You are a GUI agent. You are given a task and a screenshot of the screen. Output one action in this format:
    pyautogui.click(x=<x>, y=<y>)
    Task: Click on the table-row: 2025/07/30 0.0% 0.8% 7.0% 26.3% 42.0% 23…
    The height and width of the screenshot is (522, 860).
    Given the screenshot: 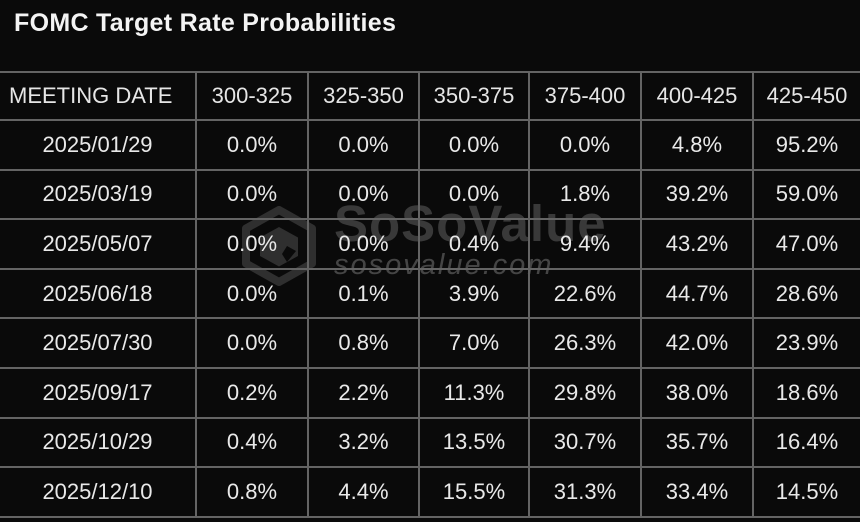 What is the action you would take?
    pyautogui.click(x=430, y=343)
    